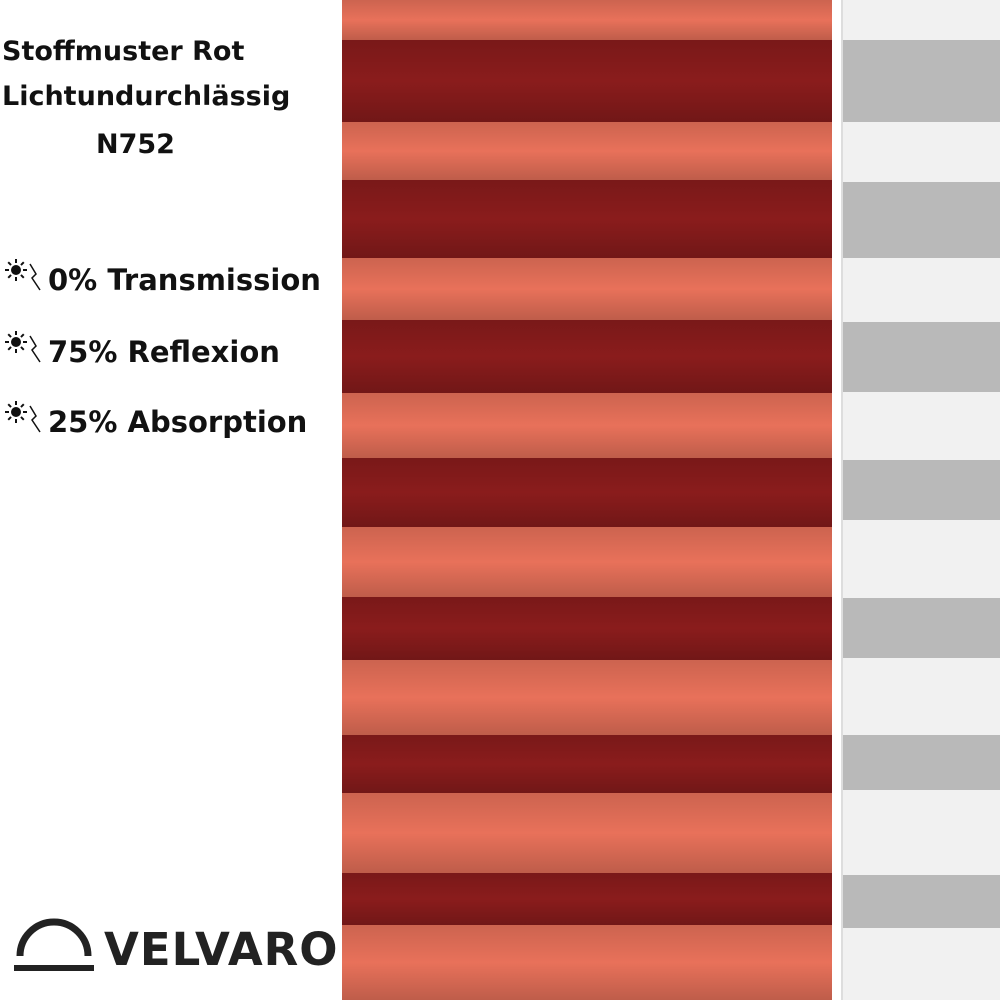  What do you see at coordinates (184, 280) in the screenshot?
I see `property: 0% Transmission` at bounding box center [184, 280].